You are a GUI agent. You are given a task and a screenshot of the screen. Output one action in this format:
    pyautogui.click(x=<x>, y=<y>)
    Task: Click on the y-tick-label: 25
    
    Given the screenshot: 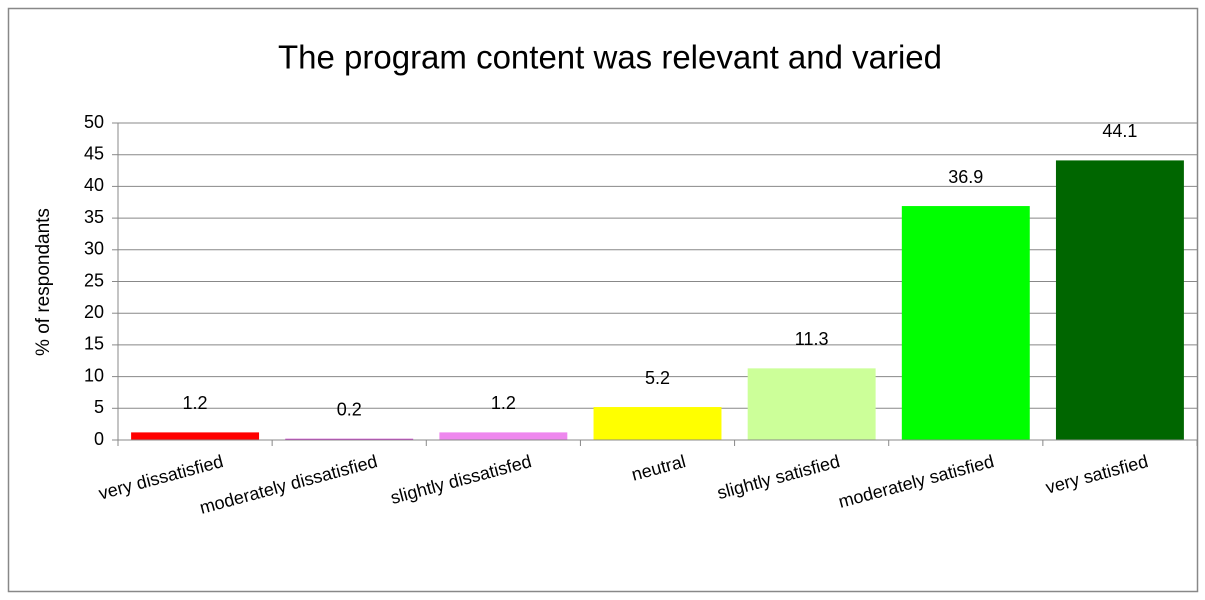 What is the action you would take?
    pyautogui.click(x=94, y=280)
    